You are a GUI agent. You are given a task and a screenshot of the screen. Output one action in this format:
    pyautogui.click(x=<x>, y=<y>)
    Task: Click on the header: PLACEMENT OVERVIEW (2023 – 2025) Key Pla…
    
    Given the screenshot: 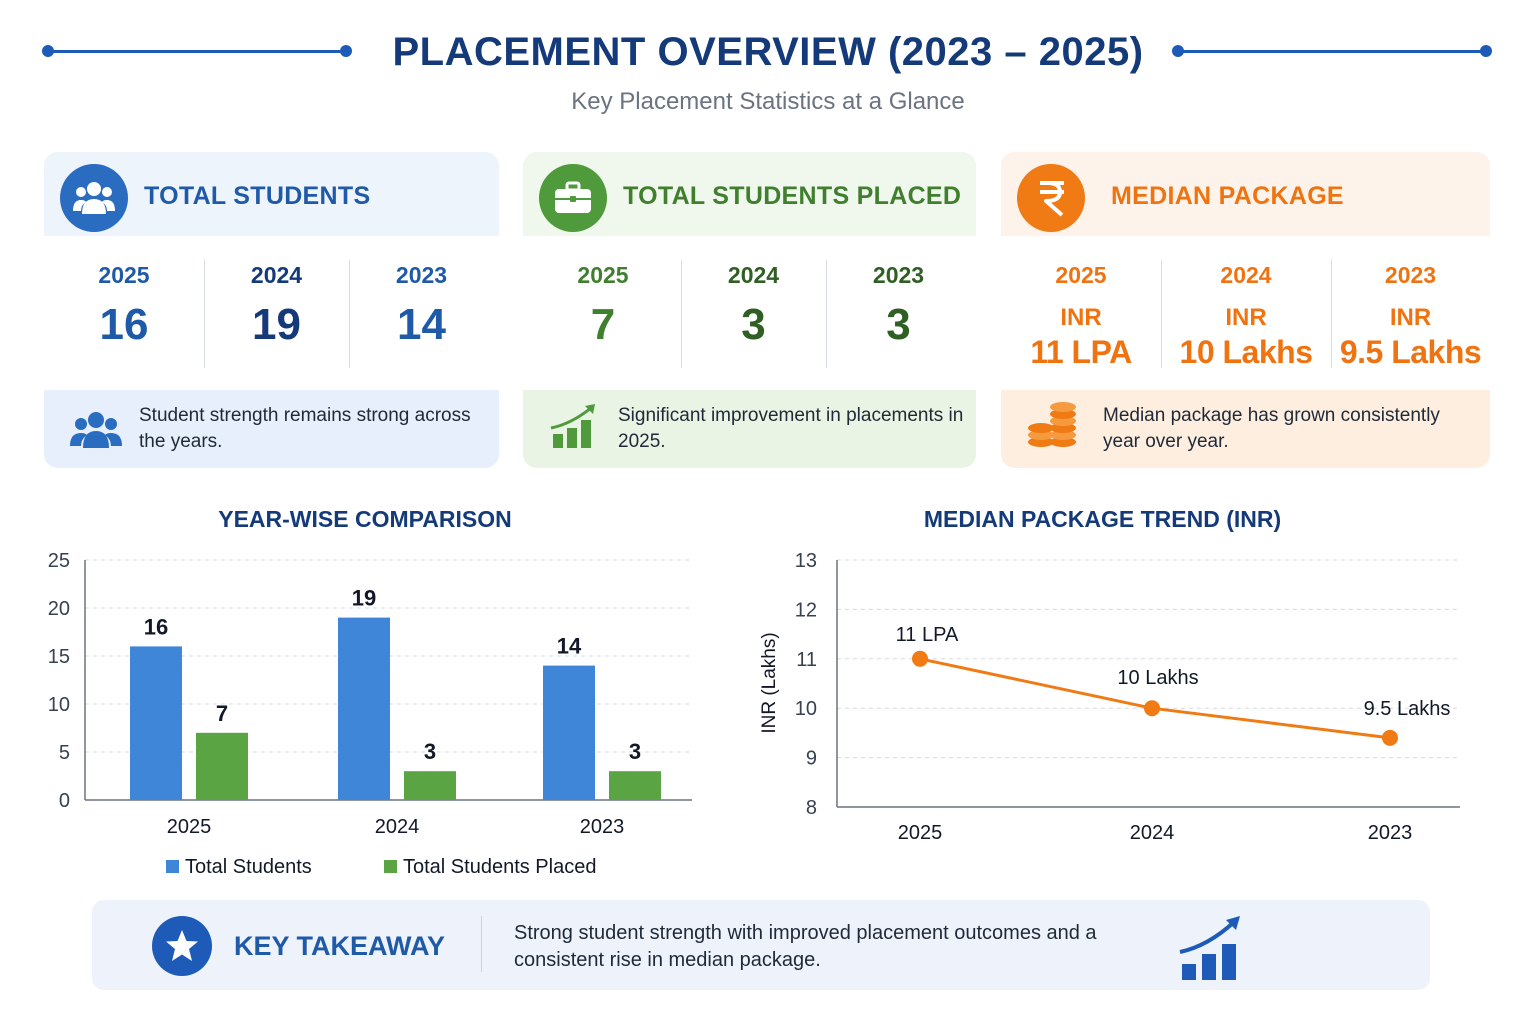 What is the action you would take?
    pyautogui.click(x=768, y=70)
    